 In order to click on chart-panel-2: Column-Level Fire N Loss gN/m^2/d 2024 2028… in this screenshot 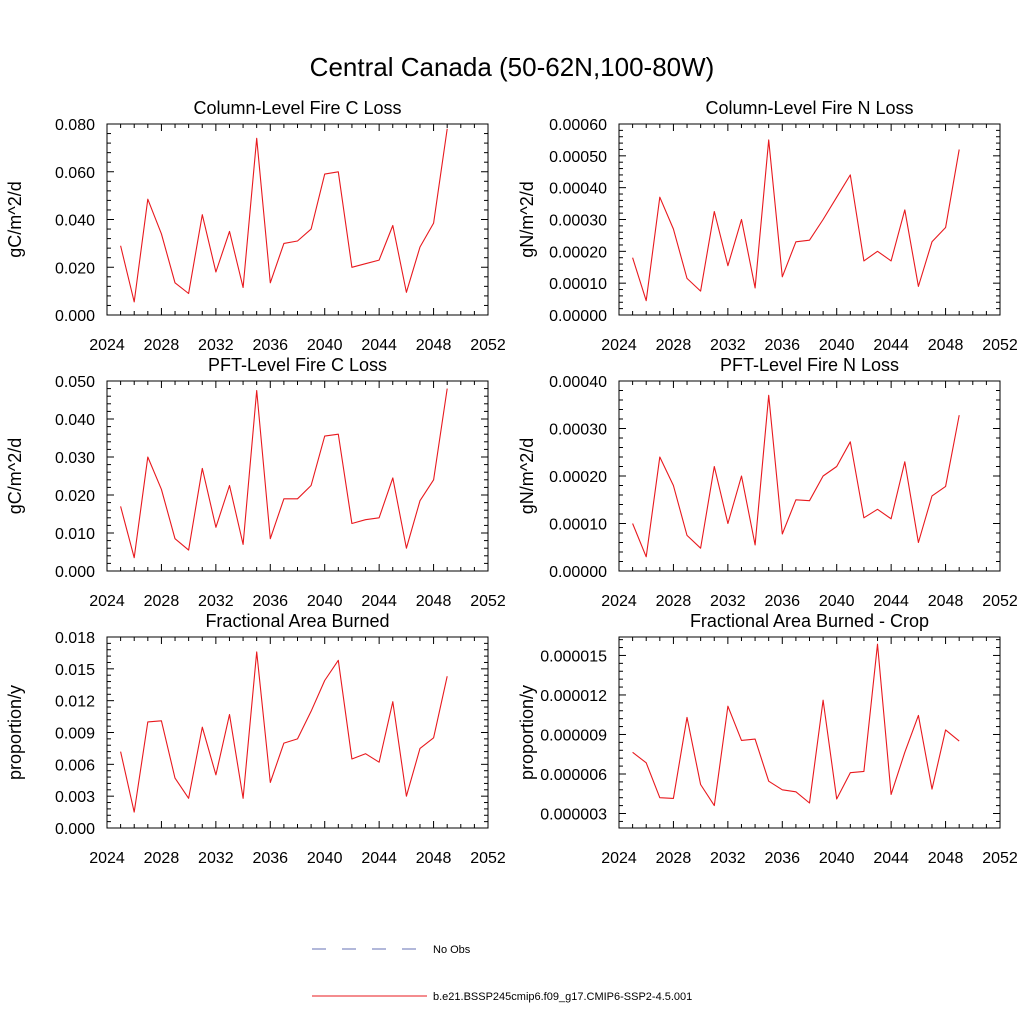, I will do `click(767, 226)`.